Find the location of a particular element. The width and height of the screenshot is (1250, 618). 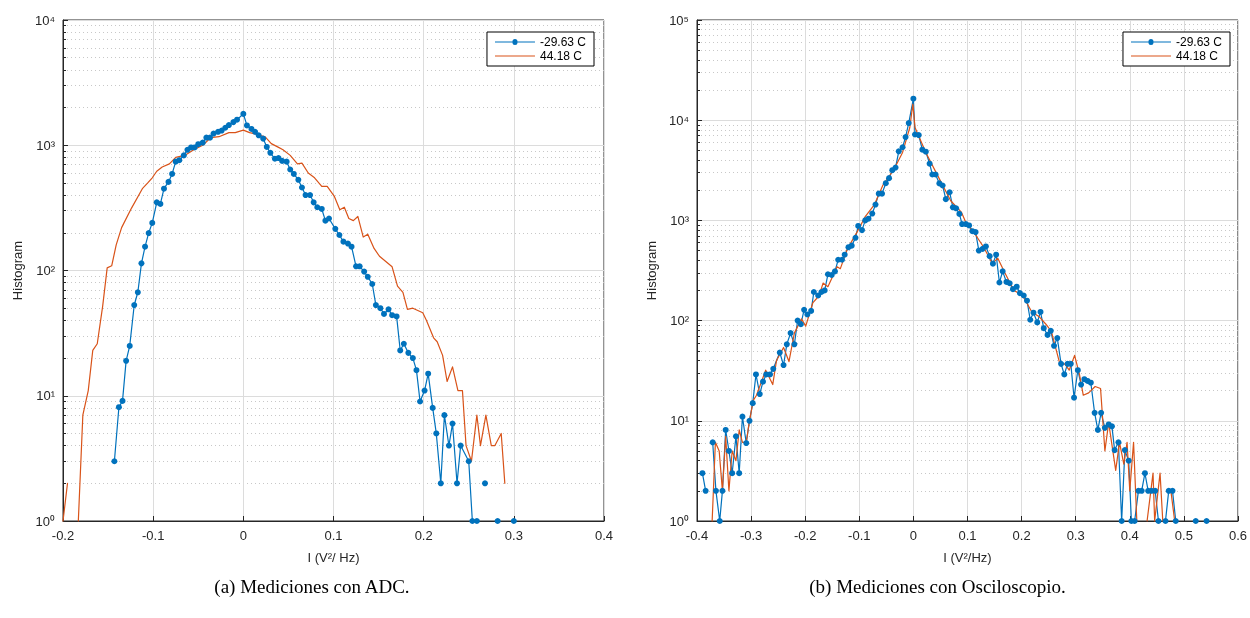

text: (a) Mediciones con ADC. is located at coordinates (312, 587).